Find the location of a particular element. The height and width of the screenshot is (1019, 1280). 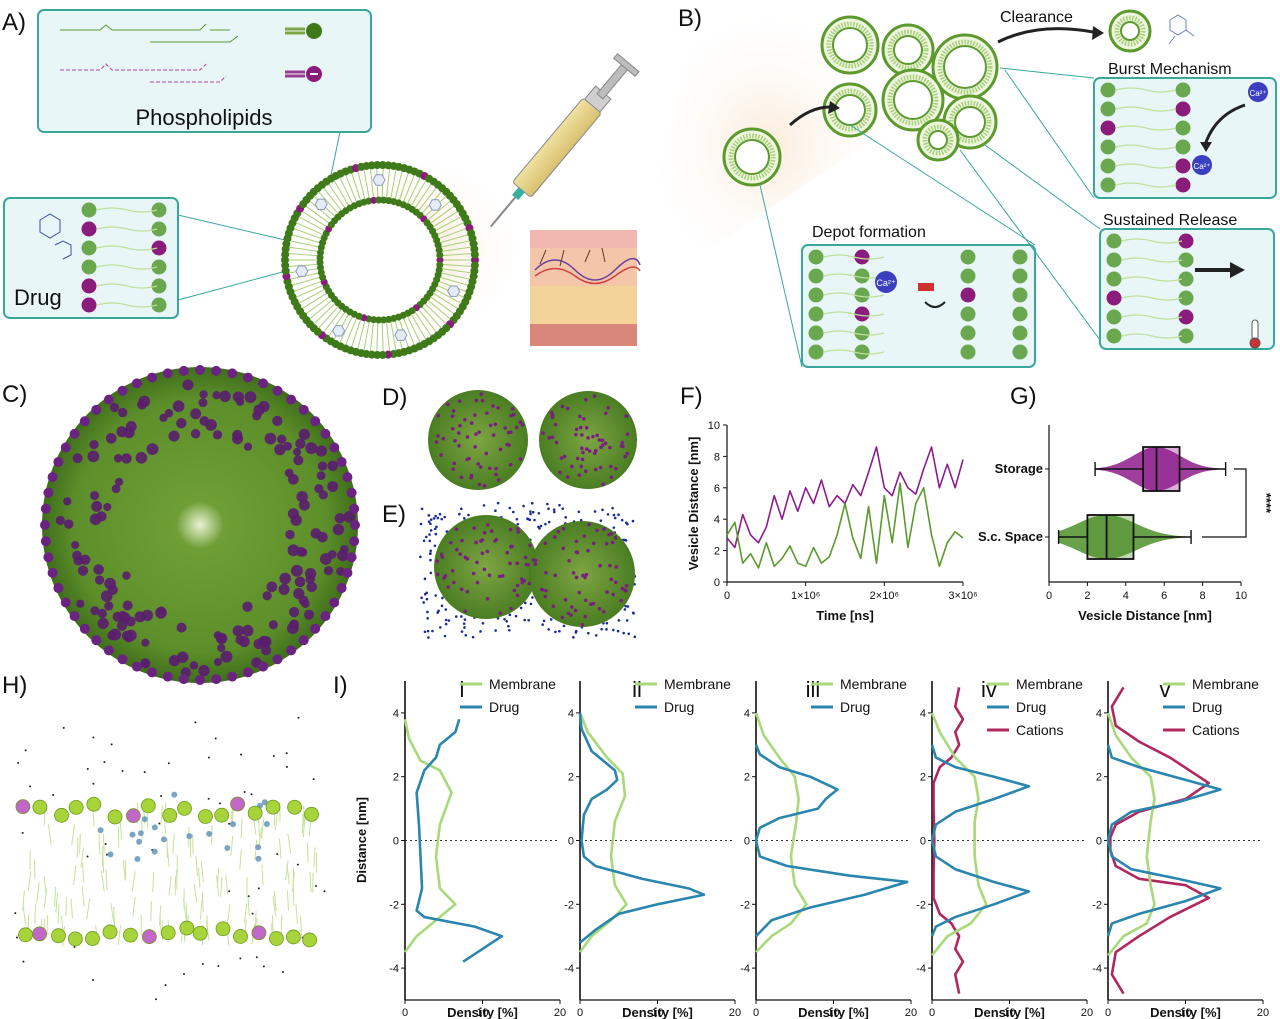

x-axis-title: Time [ns] is located at coordinates (845, 615).